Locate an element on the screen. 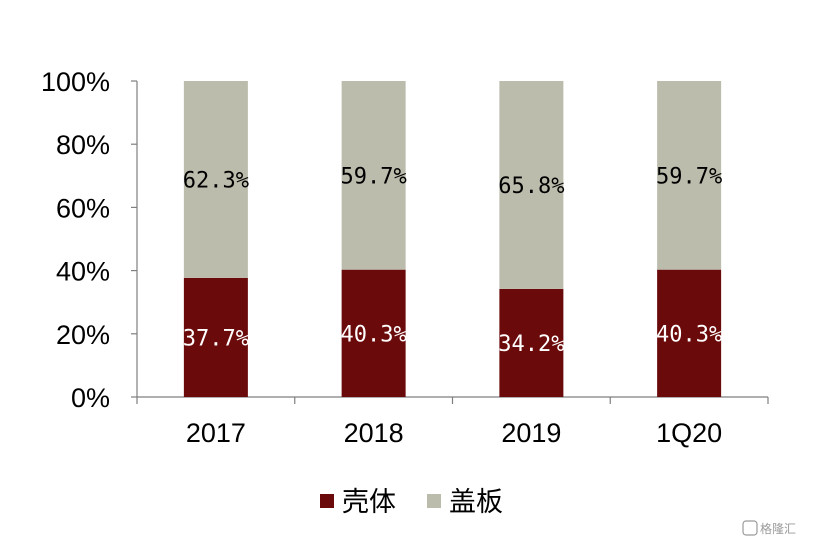  y-tick-label: 20% is located at coordinates (83, 335).